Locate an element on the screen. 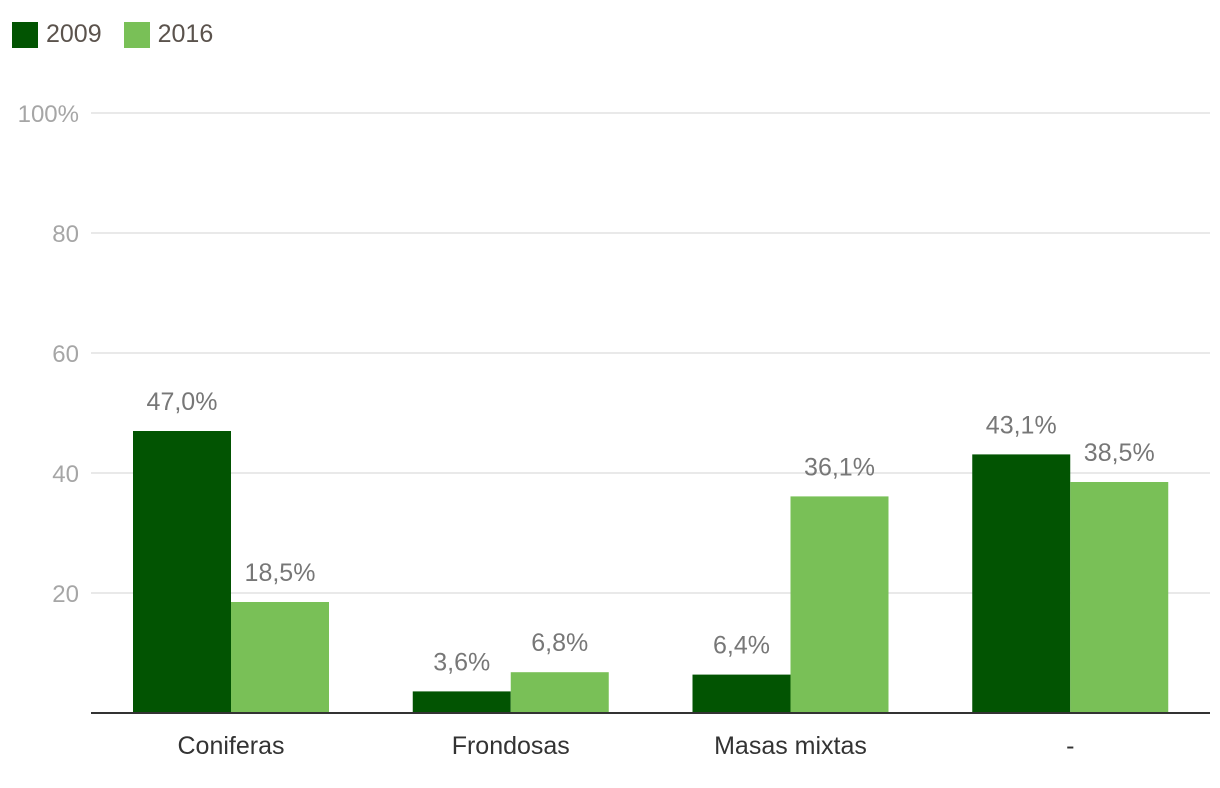 The height and width of the screenshot is (788, 1220). legend-label-2009: 2009 is located at coordinates (74, 34).